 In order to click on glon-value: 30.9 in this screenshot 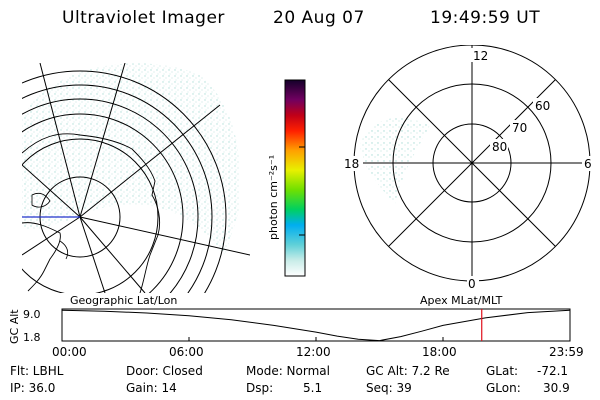, I will do `click(556, 388)`.